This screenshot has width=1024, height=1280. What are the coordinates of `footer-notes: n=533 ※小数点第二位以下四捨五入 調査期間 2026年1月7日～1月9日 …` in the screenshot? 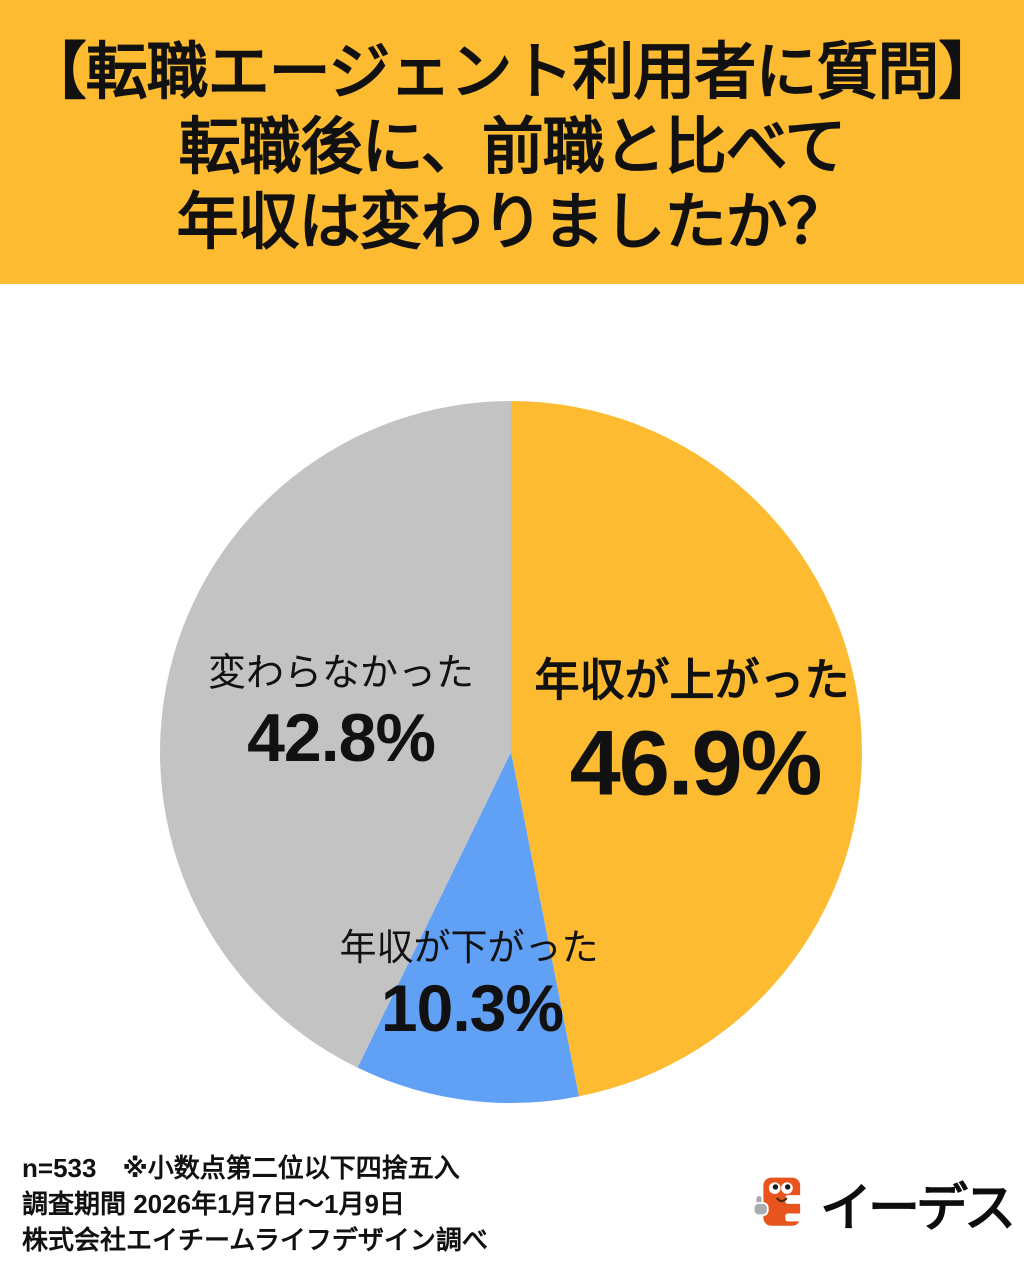 It's located at (255, 1204).